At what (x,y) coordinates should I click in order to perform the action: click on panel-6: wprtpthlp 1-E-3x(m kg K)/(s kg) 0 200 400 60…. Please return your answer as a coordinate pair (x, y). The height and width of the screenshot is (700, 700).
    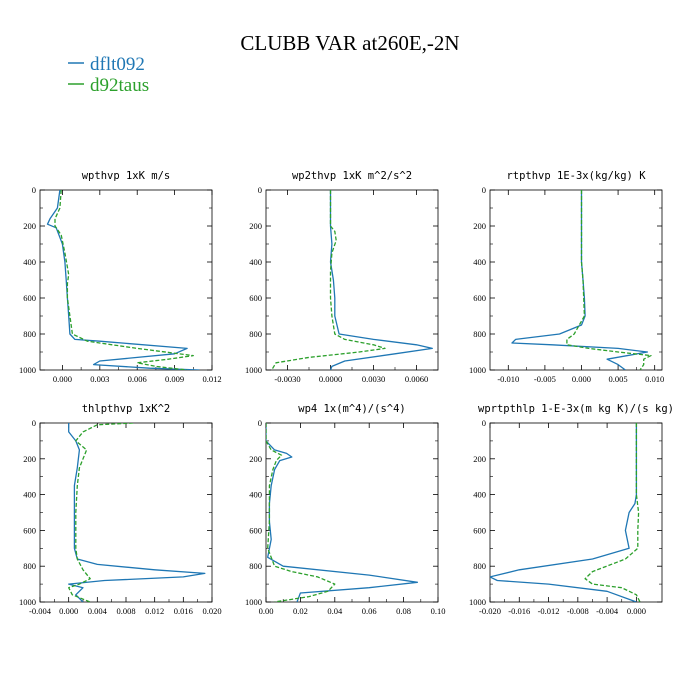
    Looking at the image, I should click on (571, 509).